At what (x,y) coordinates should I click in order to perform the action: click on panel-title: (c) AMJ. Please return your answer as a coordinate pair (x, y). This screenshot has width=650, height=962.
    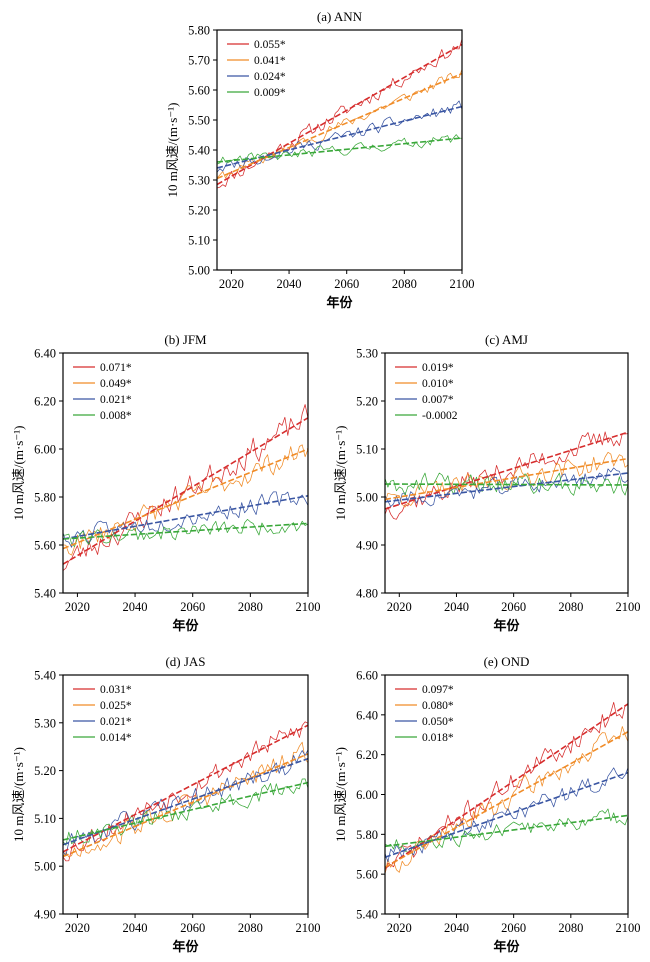
    Looking at the image, I should click on (506, 339).